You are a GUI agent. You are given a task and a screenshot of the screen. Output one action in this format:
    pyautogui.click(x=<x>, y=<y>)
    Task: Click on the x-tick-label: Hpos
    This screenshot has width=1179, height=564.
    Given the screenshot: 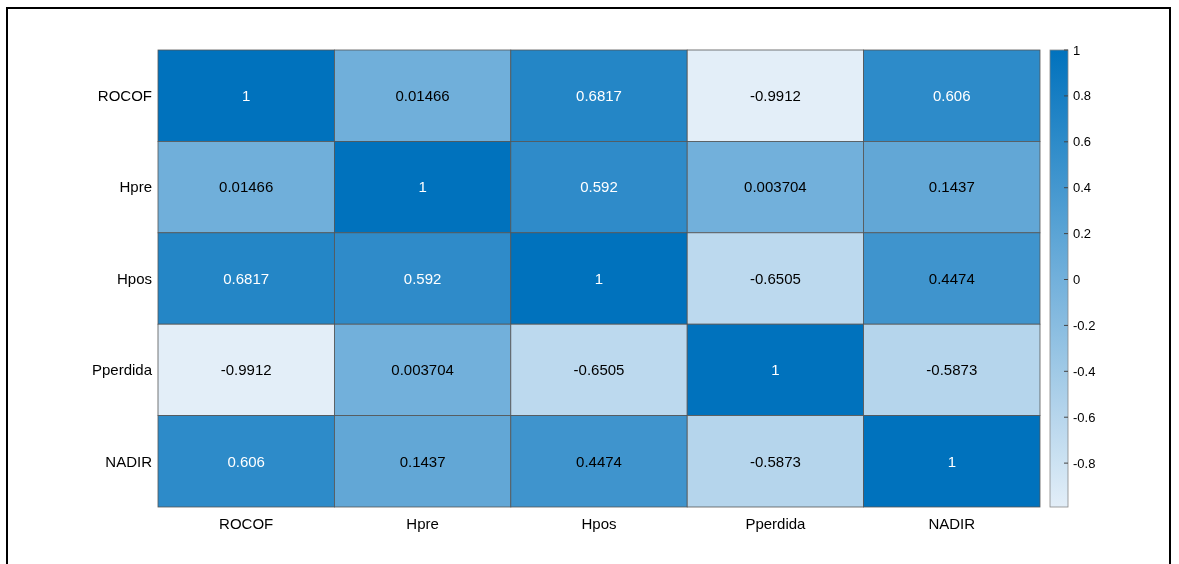 What is the action you would take?
    pyautogui.click(x=599, y=523)
    